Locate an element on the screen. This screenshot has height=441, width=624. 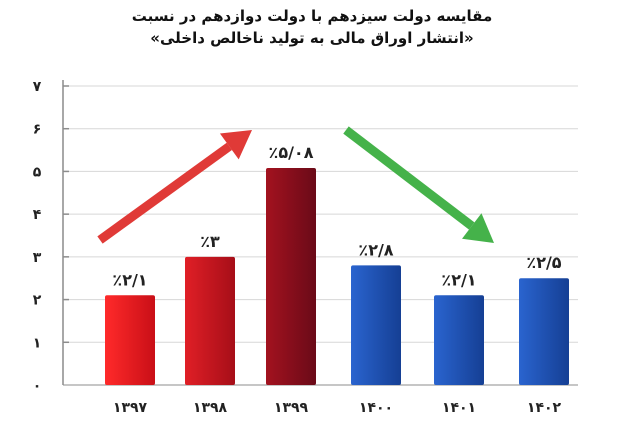
y-tick-label: ۵ is located at coordinates (37, 172).